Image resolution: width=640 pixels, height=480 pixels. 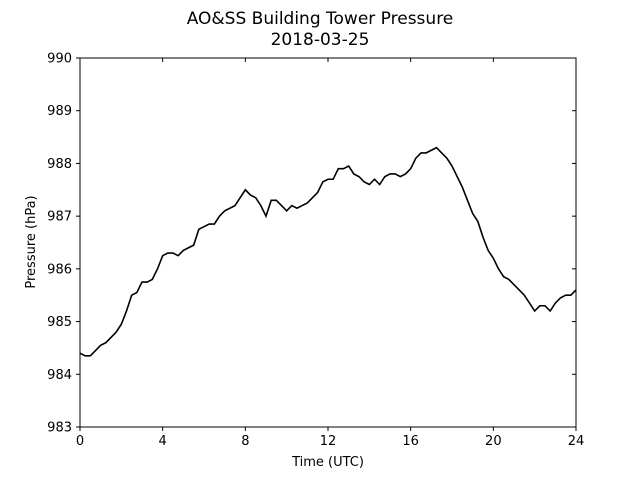 I want to click on chart-title: AO&SS Building Tower Pressure, so click(x=320, y=19).